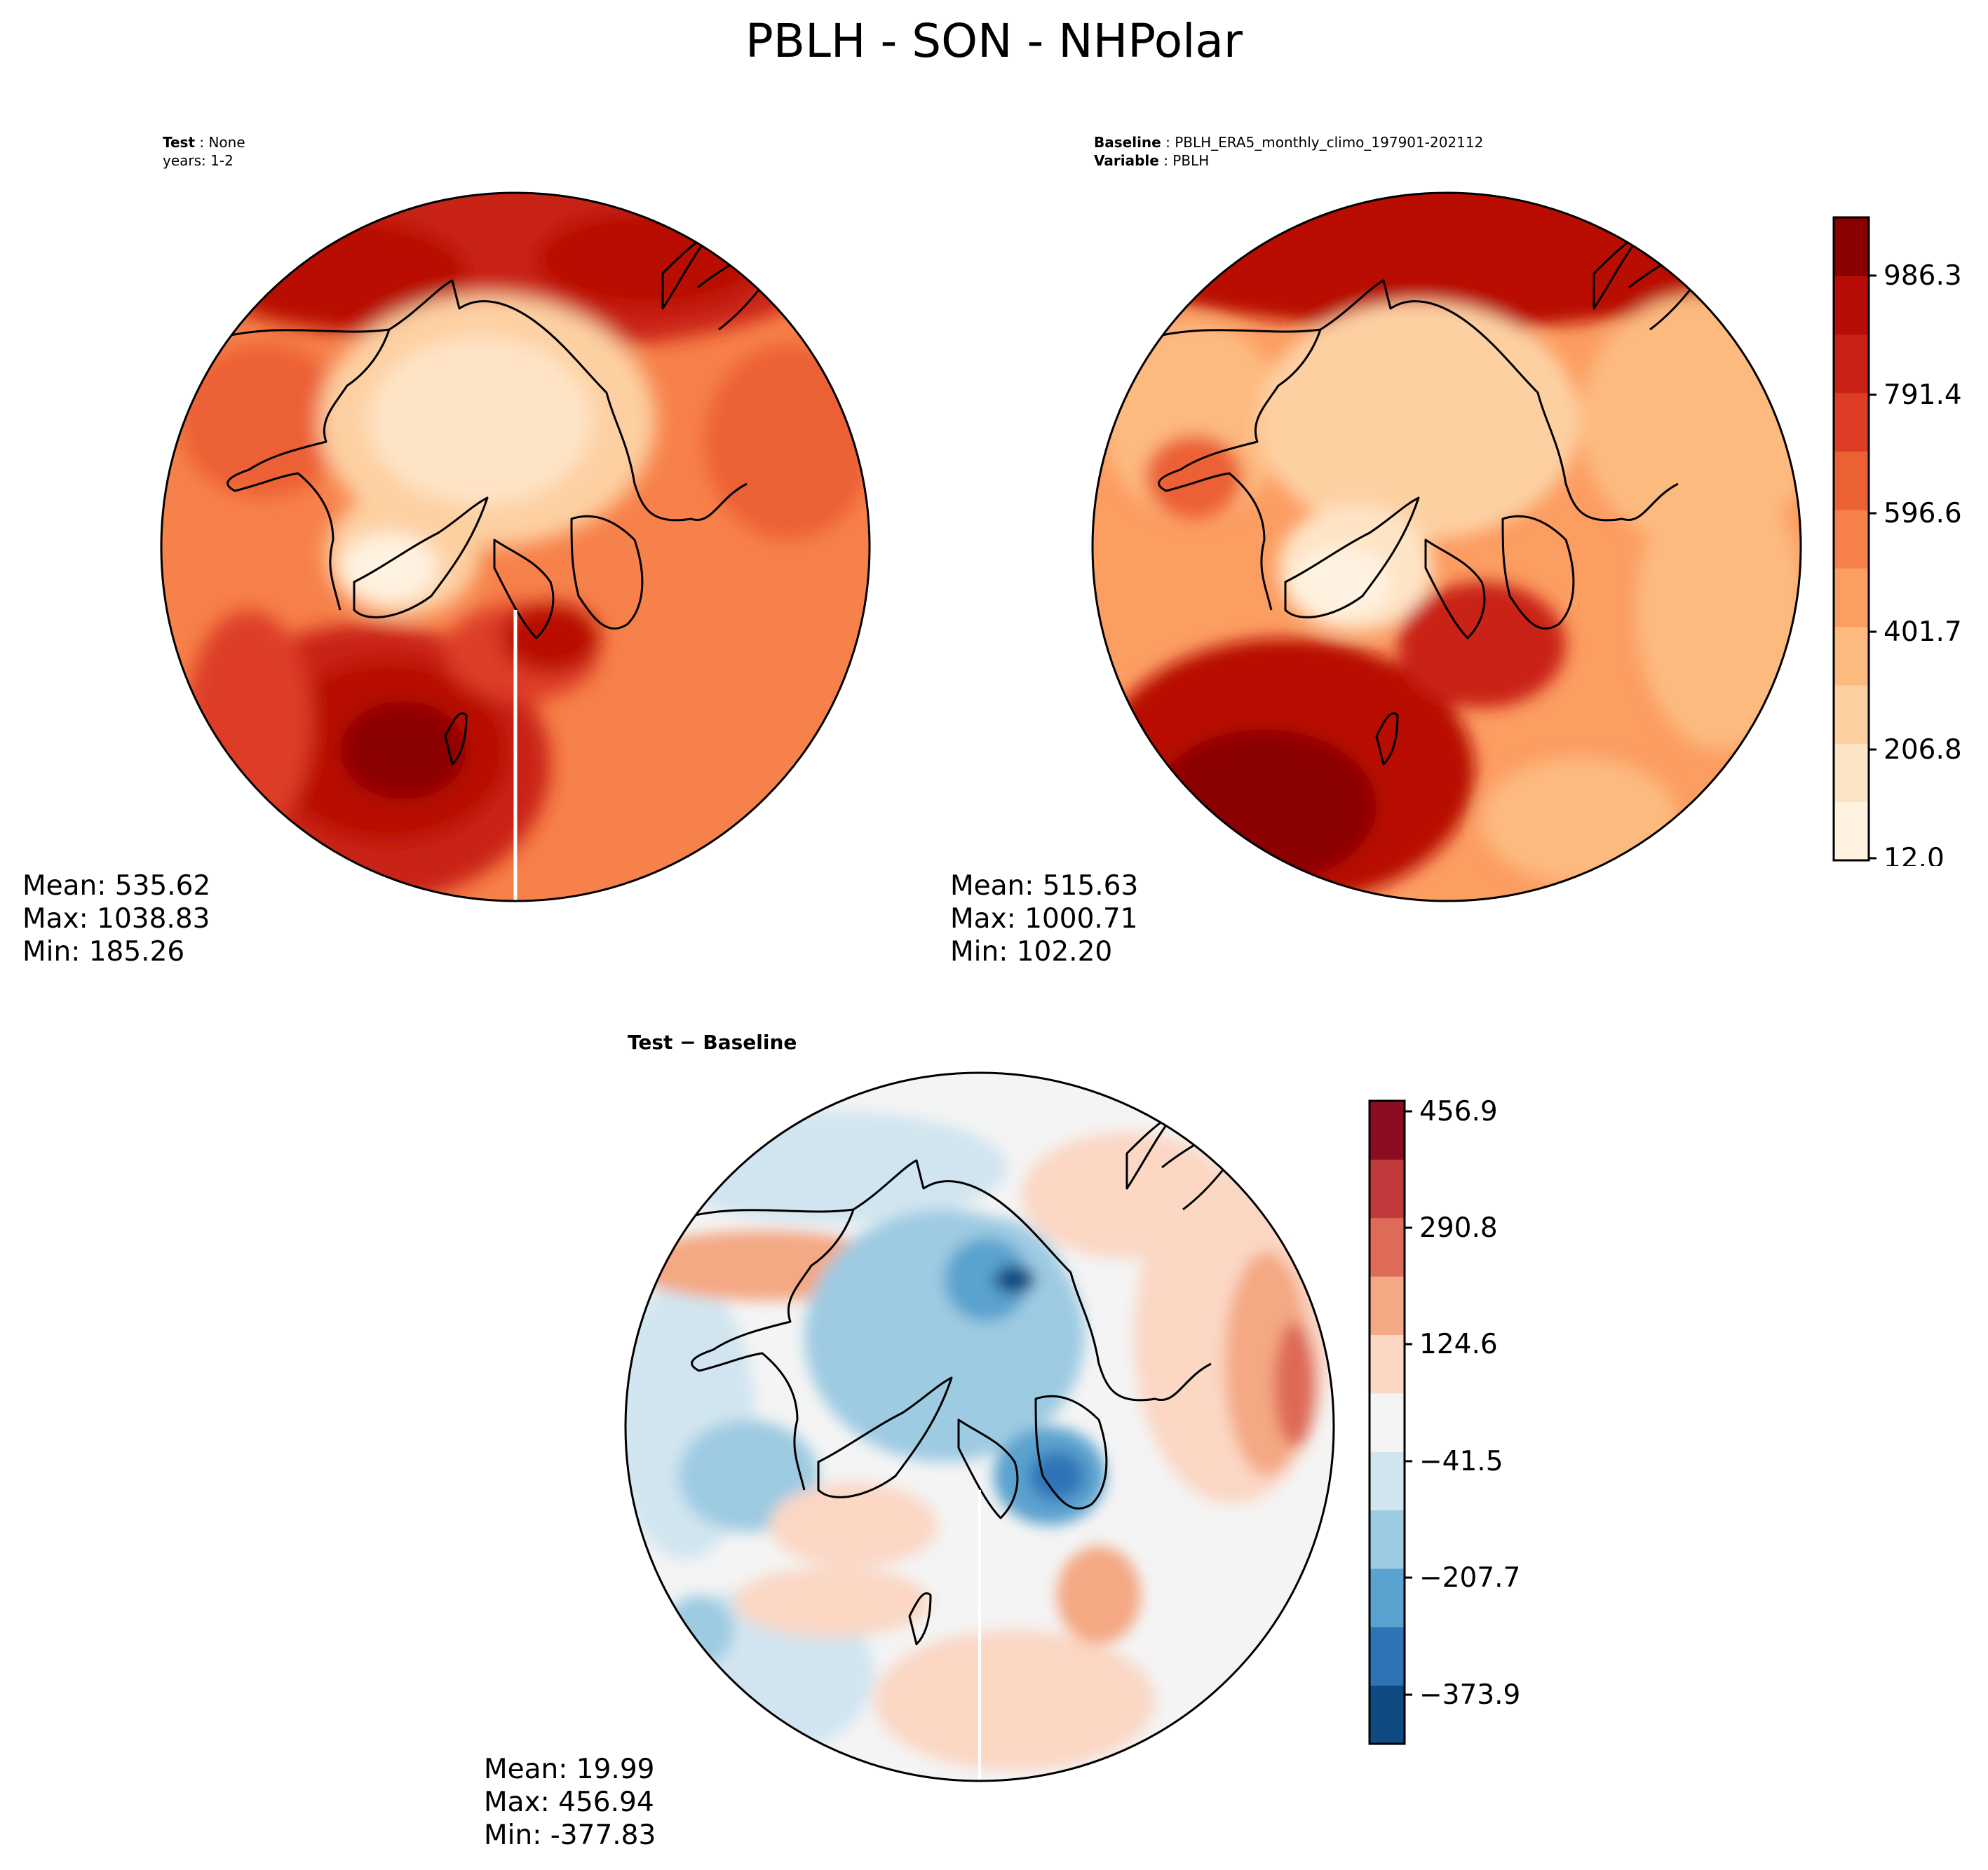 This screenshot has width=1988, height=1870. I want to click on difference-colorbar-tick-label: −41.5, so click(1461, 1461).